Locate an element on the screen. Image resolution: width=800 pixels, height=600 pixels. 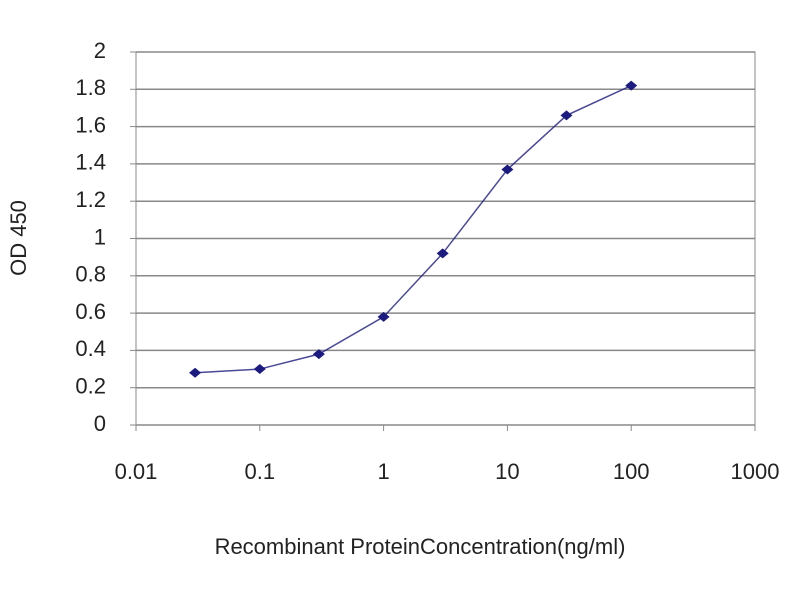
x-tick-label: 1000 is located at coordinates (755, 471).